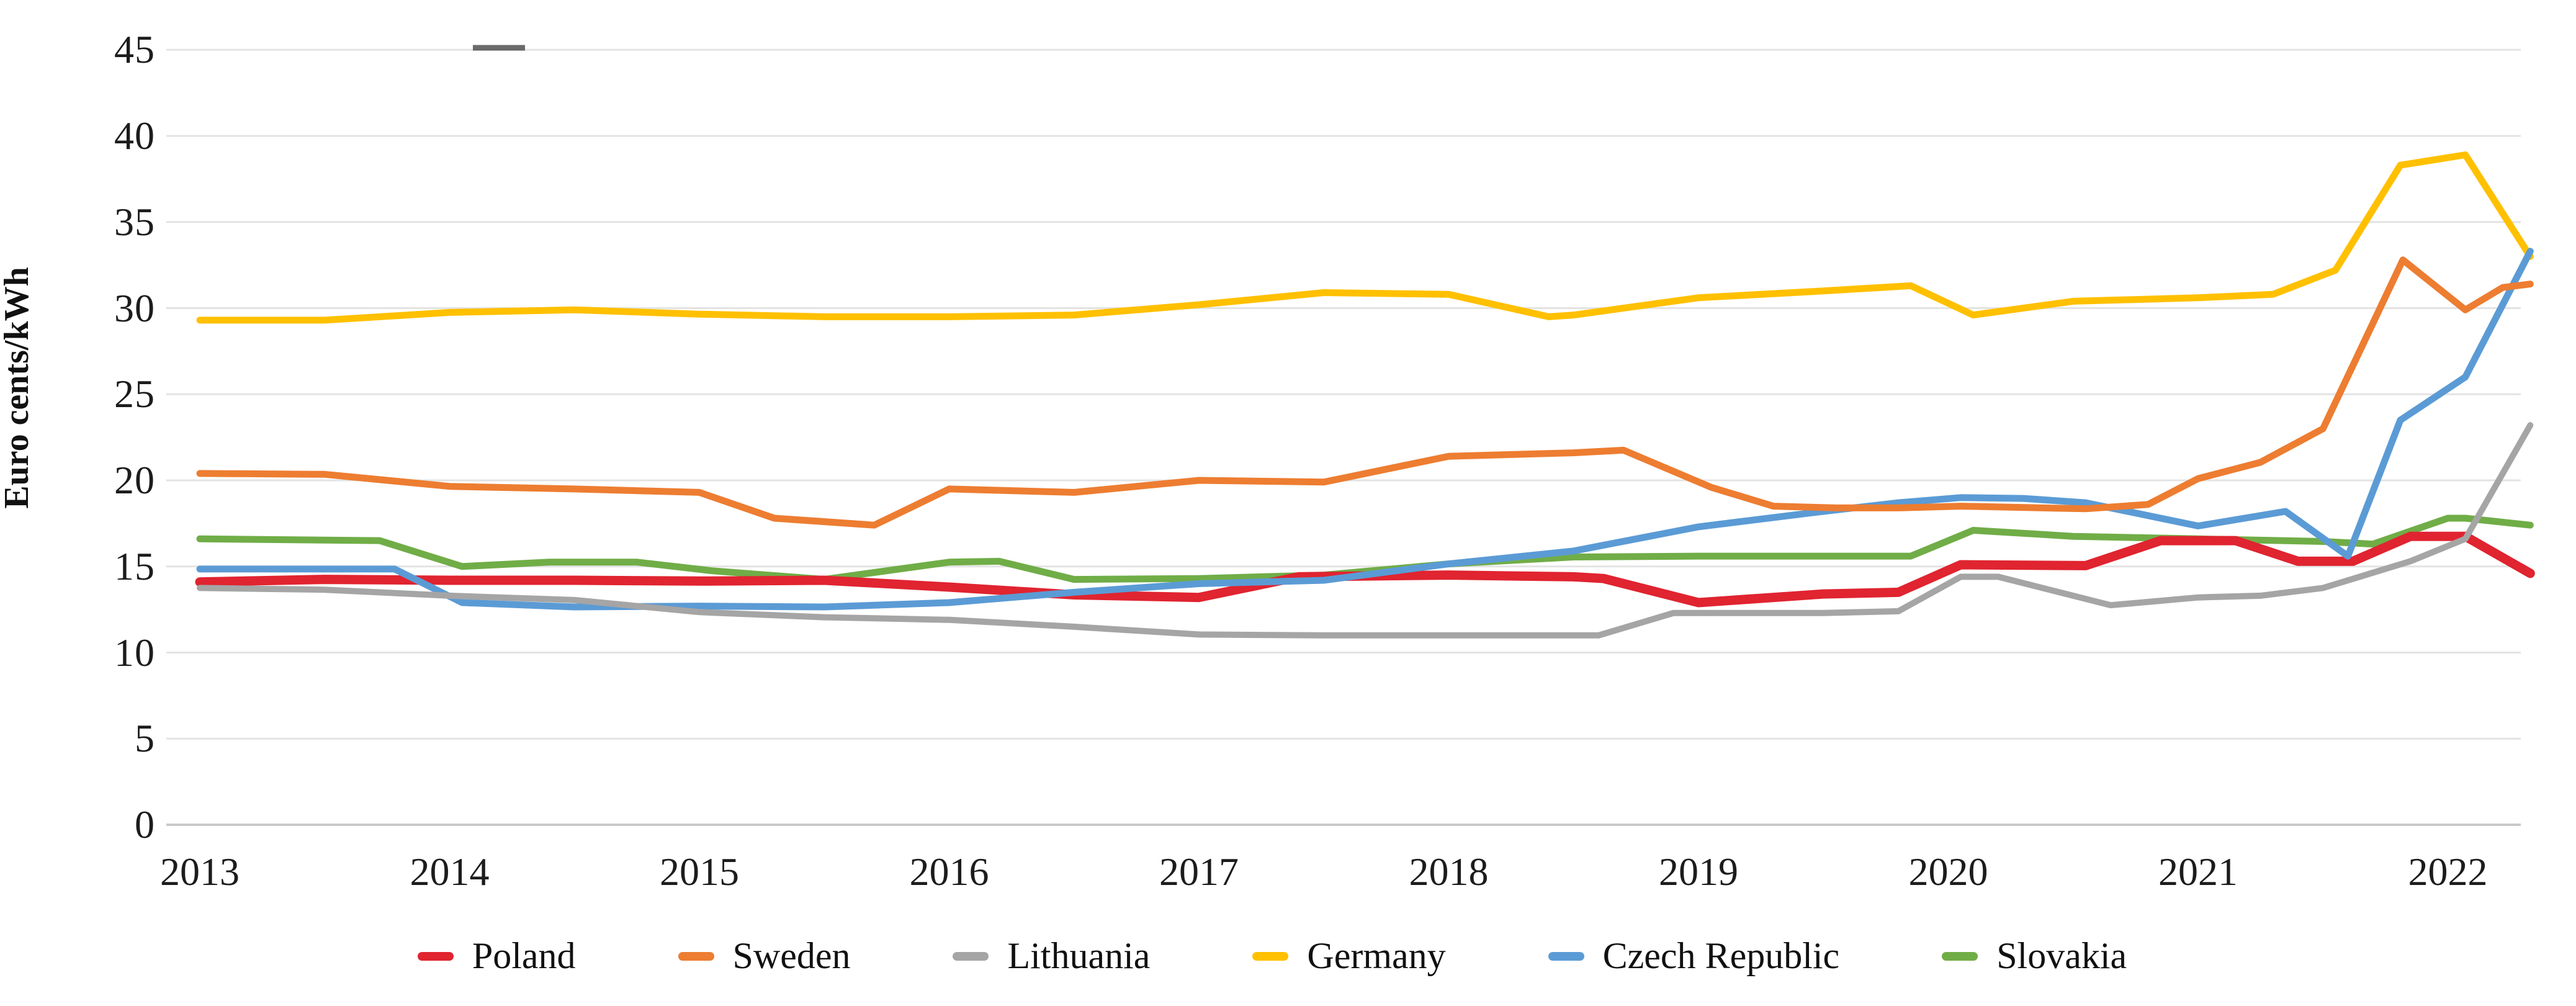  What do you see at coordinates (2061, 955) in the screenshot?
I see `legend-label: Slovakia` at bounding box center [2061, 955].